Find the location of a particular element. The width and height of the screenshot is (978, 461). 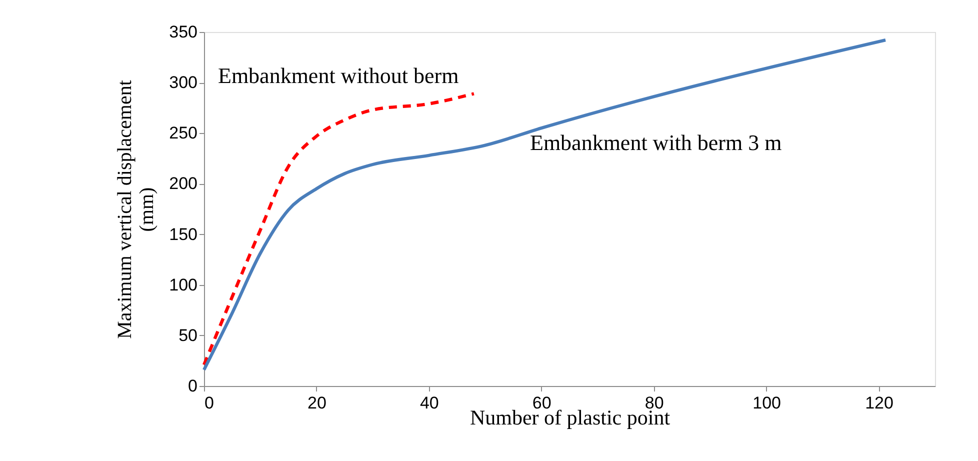

x-tick-label: 20 is located at coordinates (317, 403).